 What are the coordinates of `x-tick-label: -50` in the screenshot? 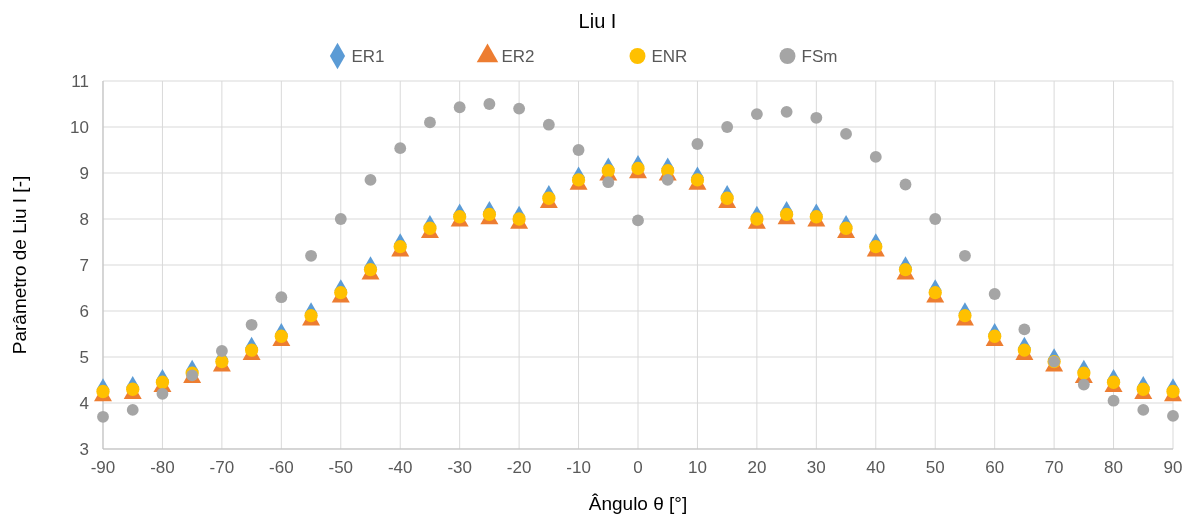 It's located at (341, 467).